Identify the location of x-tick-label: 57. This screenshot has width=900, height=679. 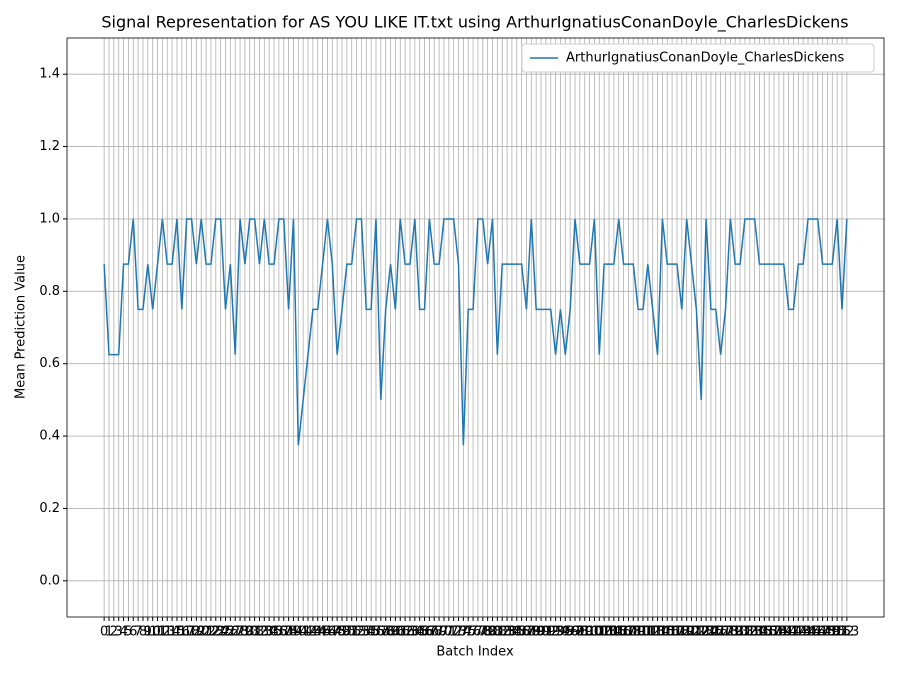
(381, 632).